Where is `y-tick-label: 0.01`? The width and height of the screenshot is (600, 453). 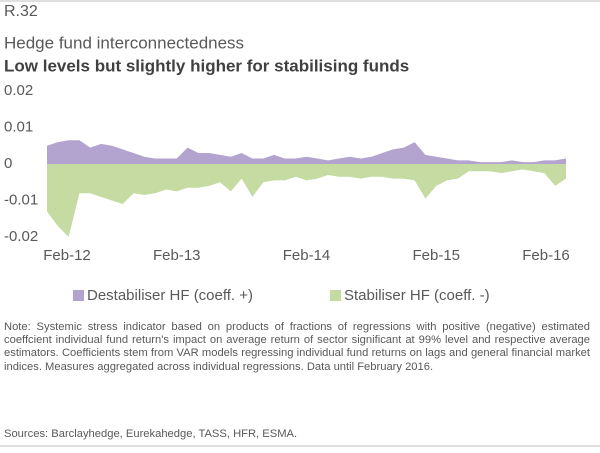 y-tick-label: 0.01 is located at coordinates (18, 126).